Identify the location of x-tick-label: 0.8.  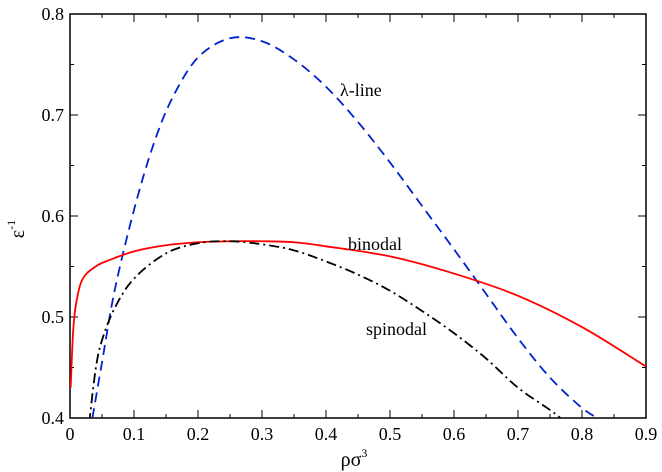
(582, 434).